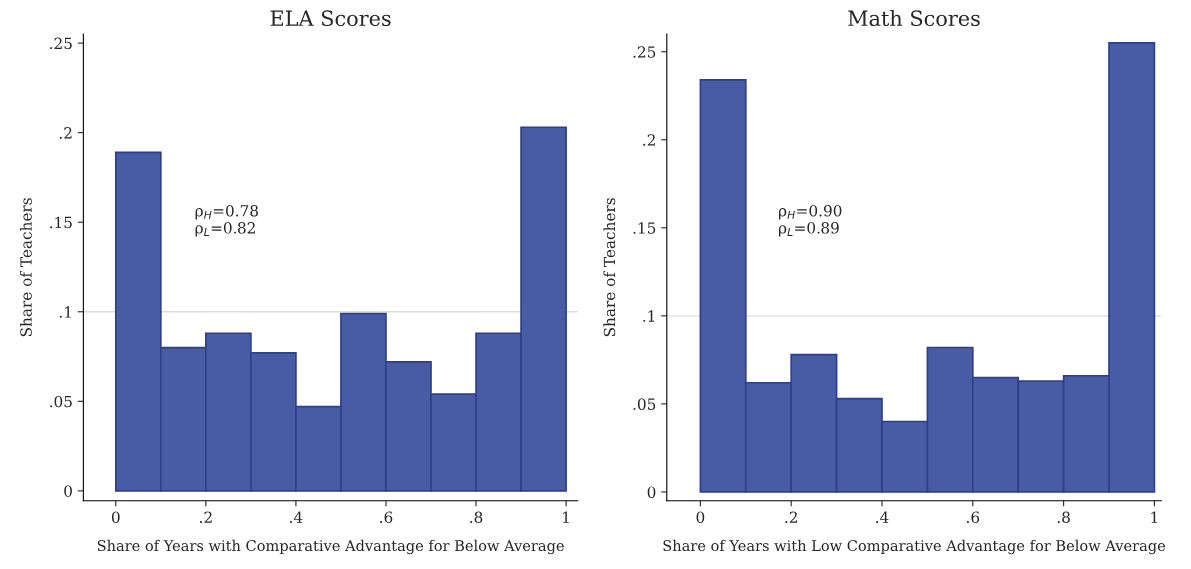 The width and height of the screenshot is (1191, 569). I want to click on x-axis-title: Share of Years with Comparative Advantage for Below Average, so click(330, 547).